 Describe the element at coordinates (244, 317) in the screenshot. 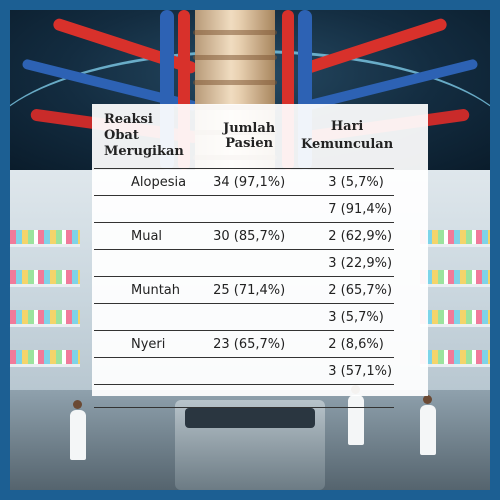

I see `table-row: 3 (5,7%)` at that location.